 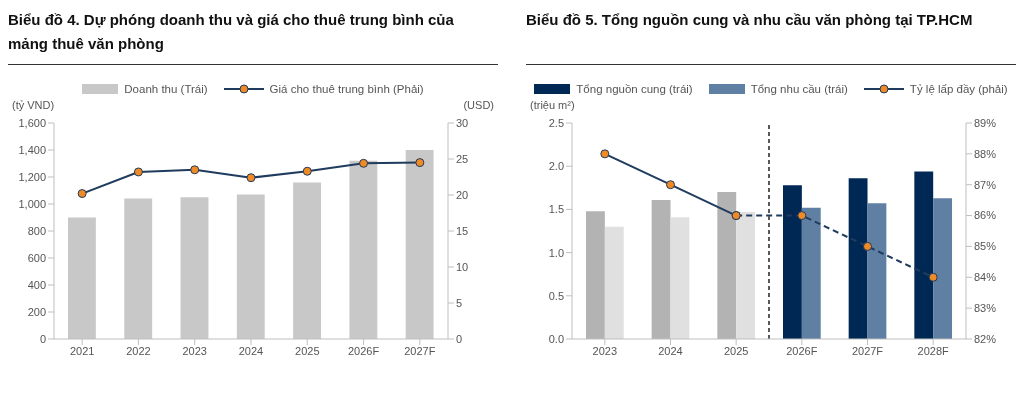 What do you see at coordinates (985, 184) in the screenshot?
I see `y2-tick-label: 87%` at bounding box center [985, 184].